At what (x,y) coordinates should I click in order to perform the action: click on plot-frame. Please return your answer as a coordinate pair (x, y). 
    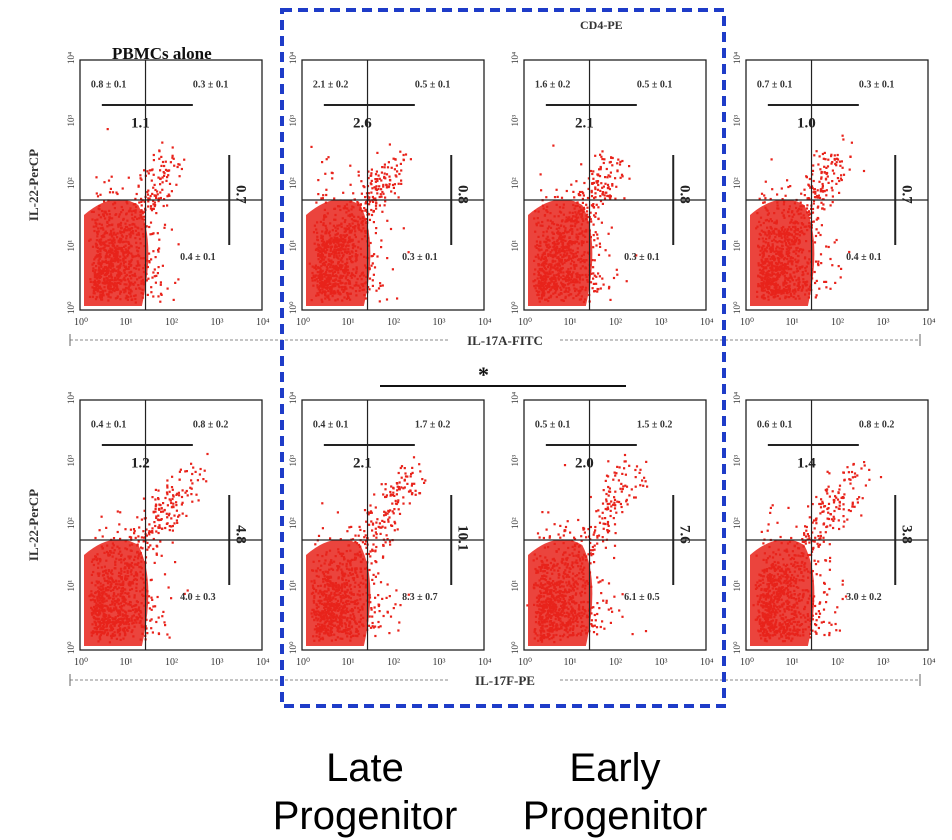
    Looking at the image, I should click on (171, 525).